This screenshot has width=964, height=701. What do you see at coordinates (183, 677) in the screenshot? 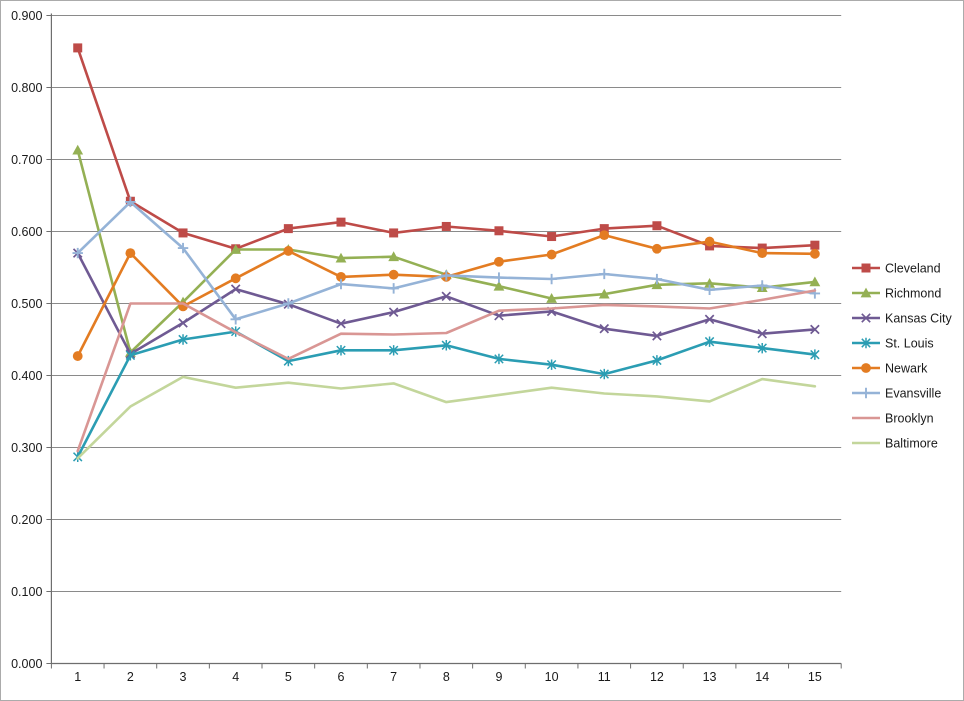
I see `x-axis-label: 3` at bounding box center [183, 677].